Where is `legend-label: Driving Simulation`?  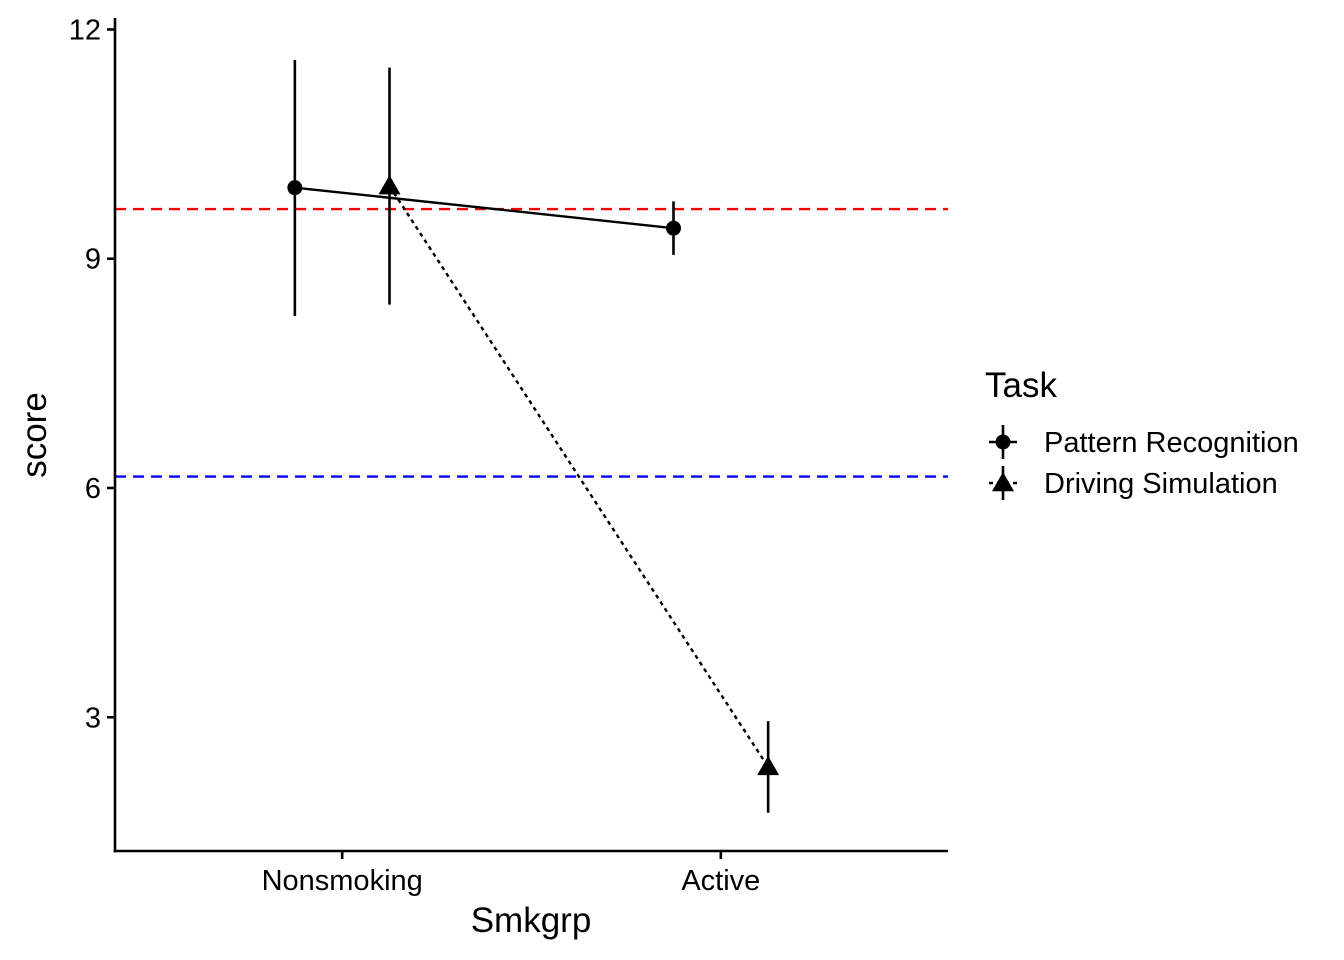 legend-label: Driving Simulation is located at coordinates (1161, 484).